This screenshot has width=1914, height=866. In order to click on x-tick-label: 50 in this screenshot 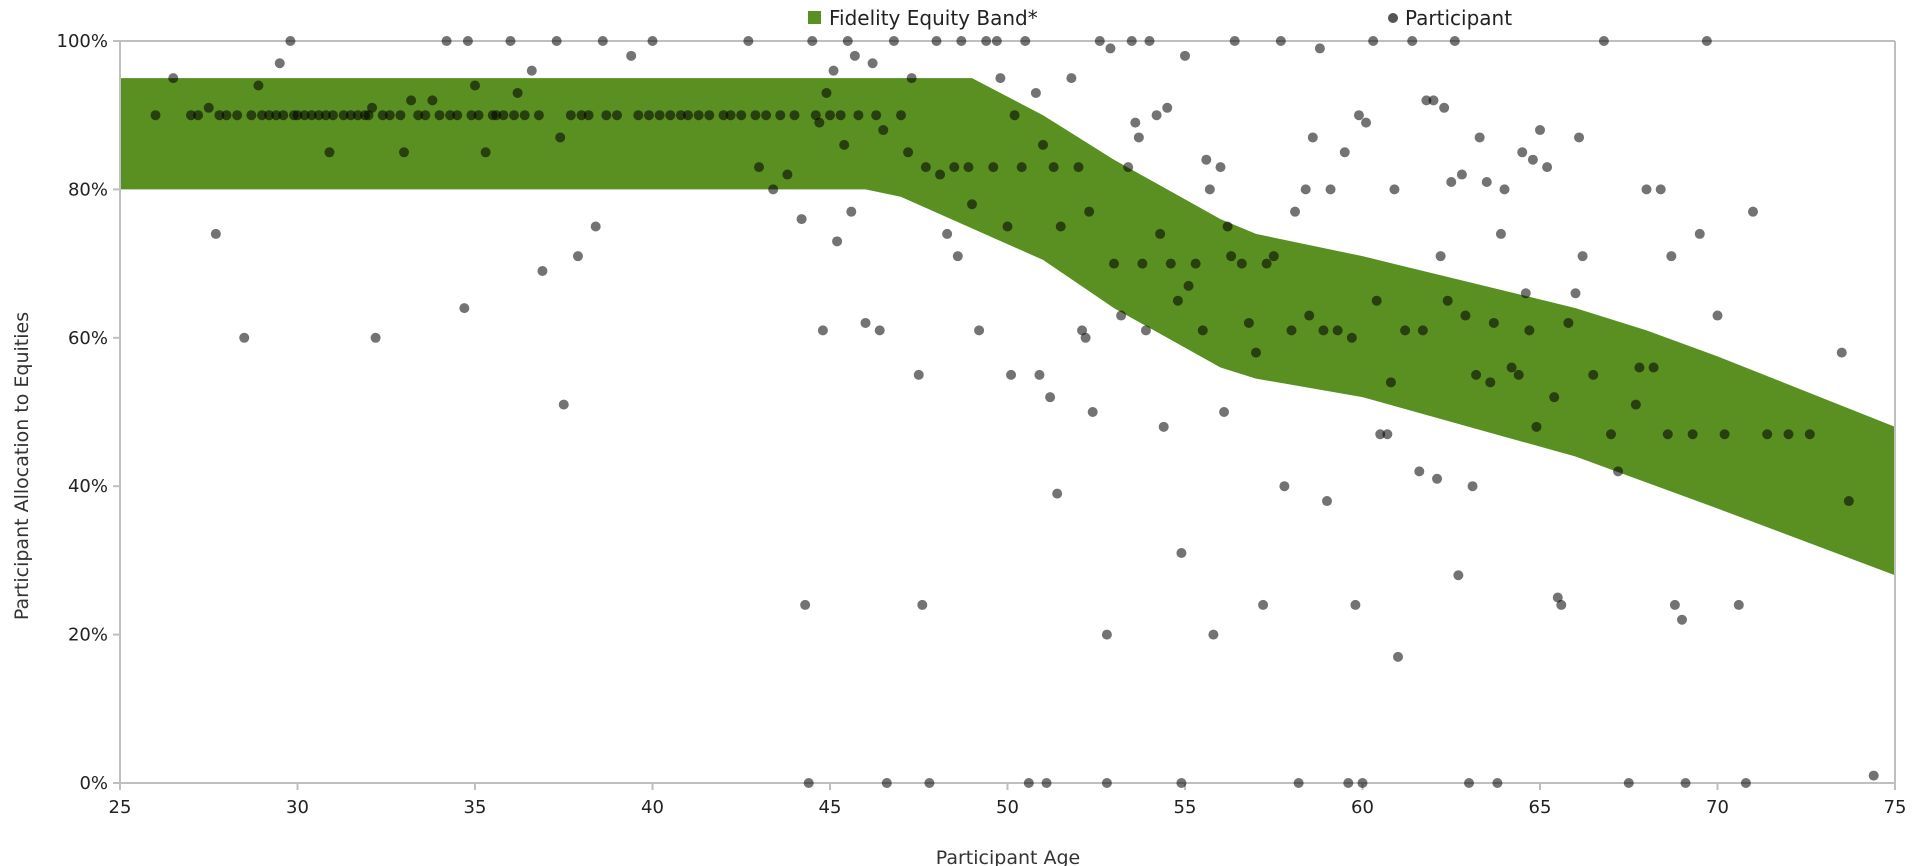, I will do `click(1007, 807)`.